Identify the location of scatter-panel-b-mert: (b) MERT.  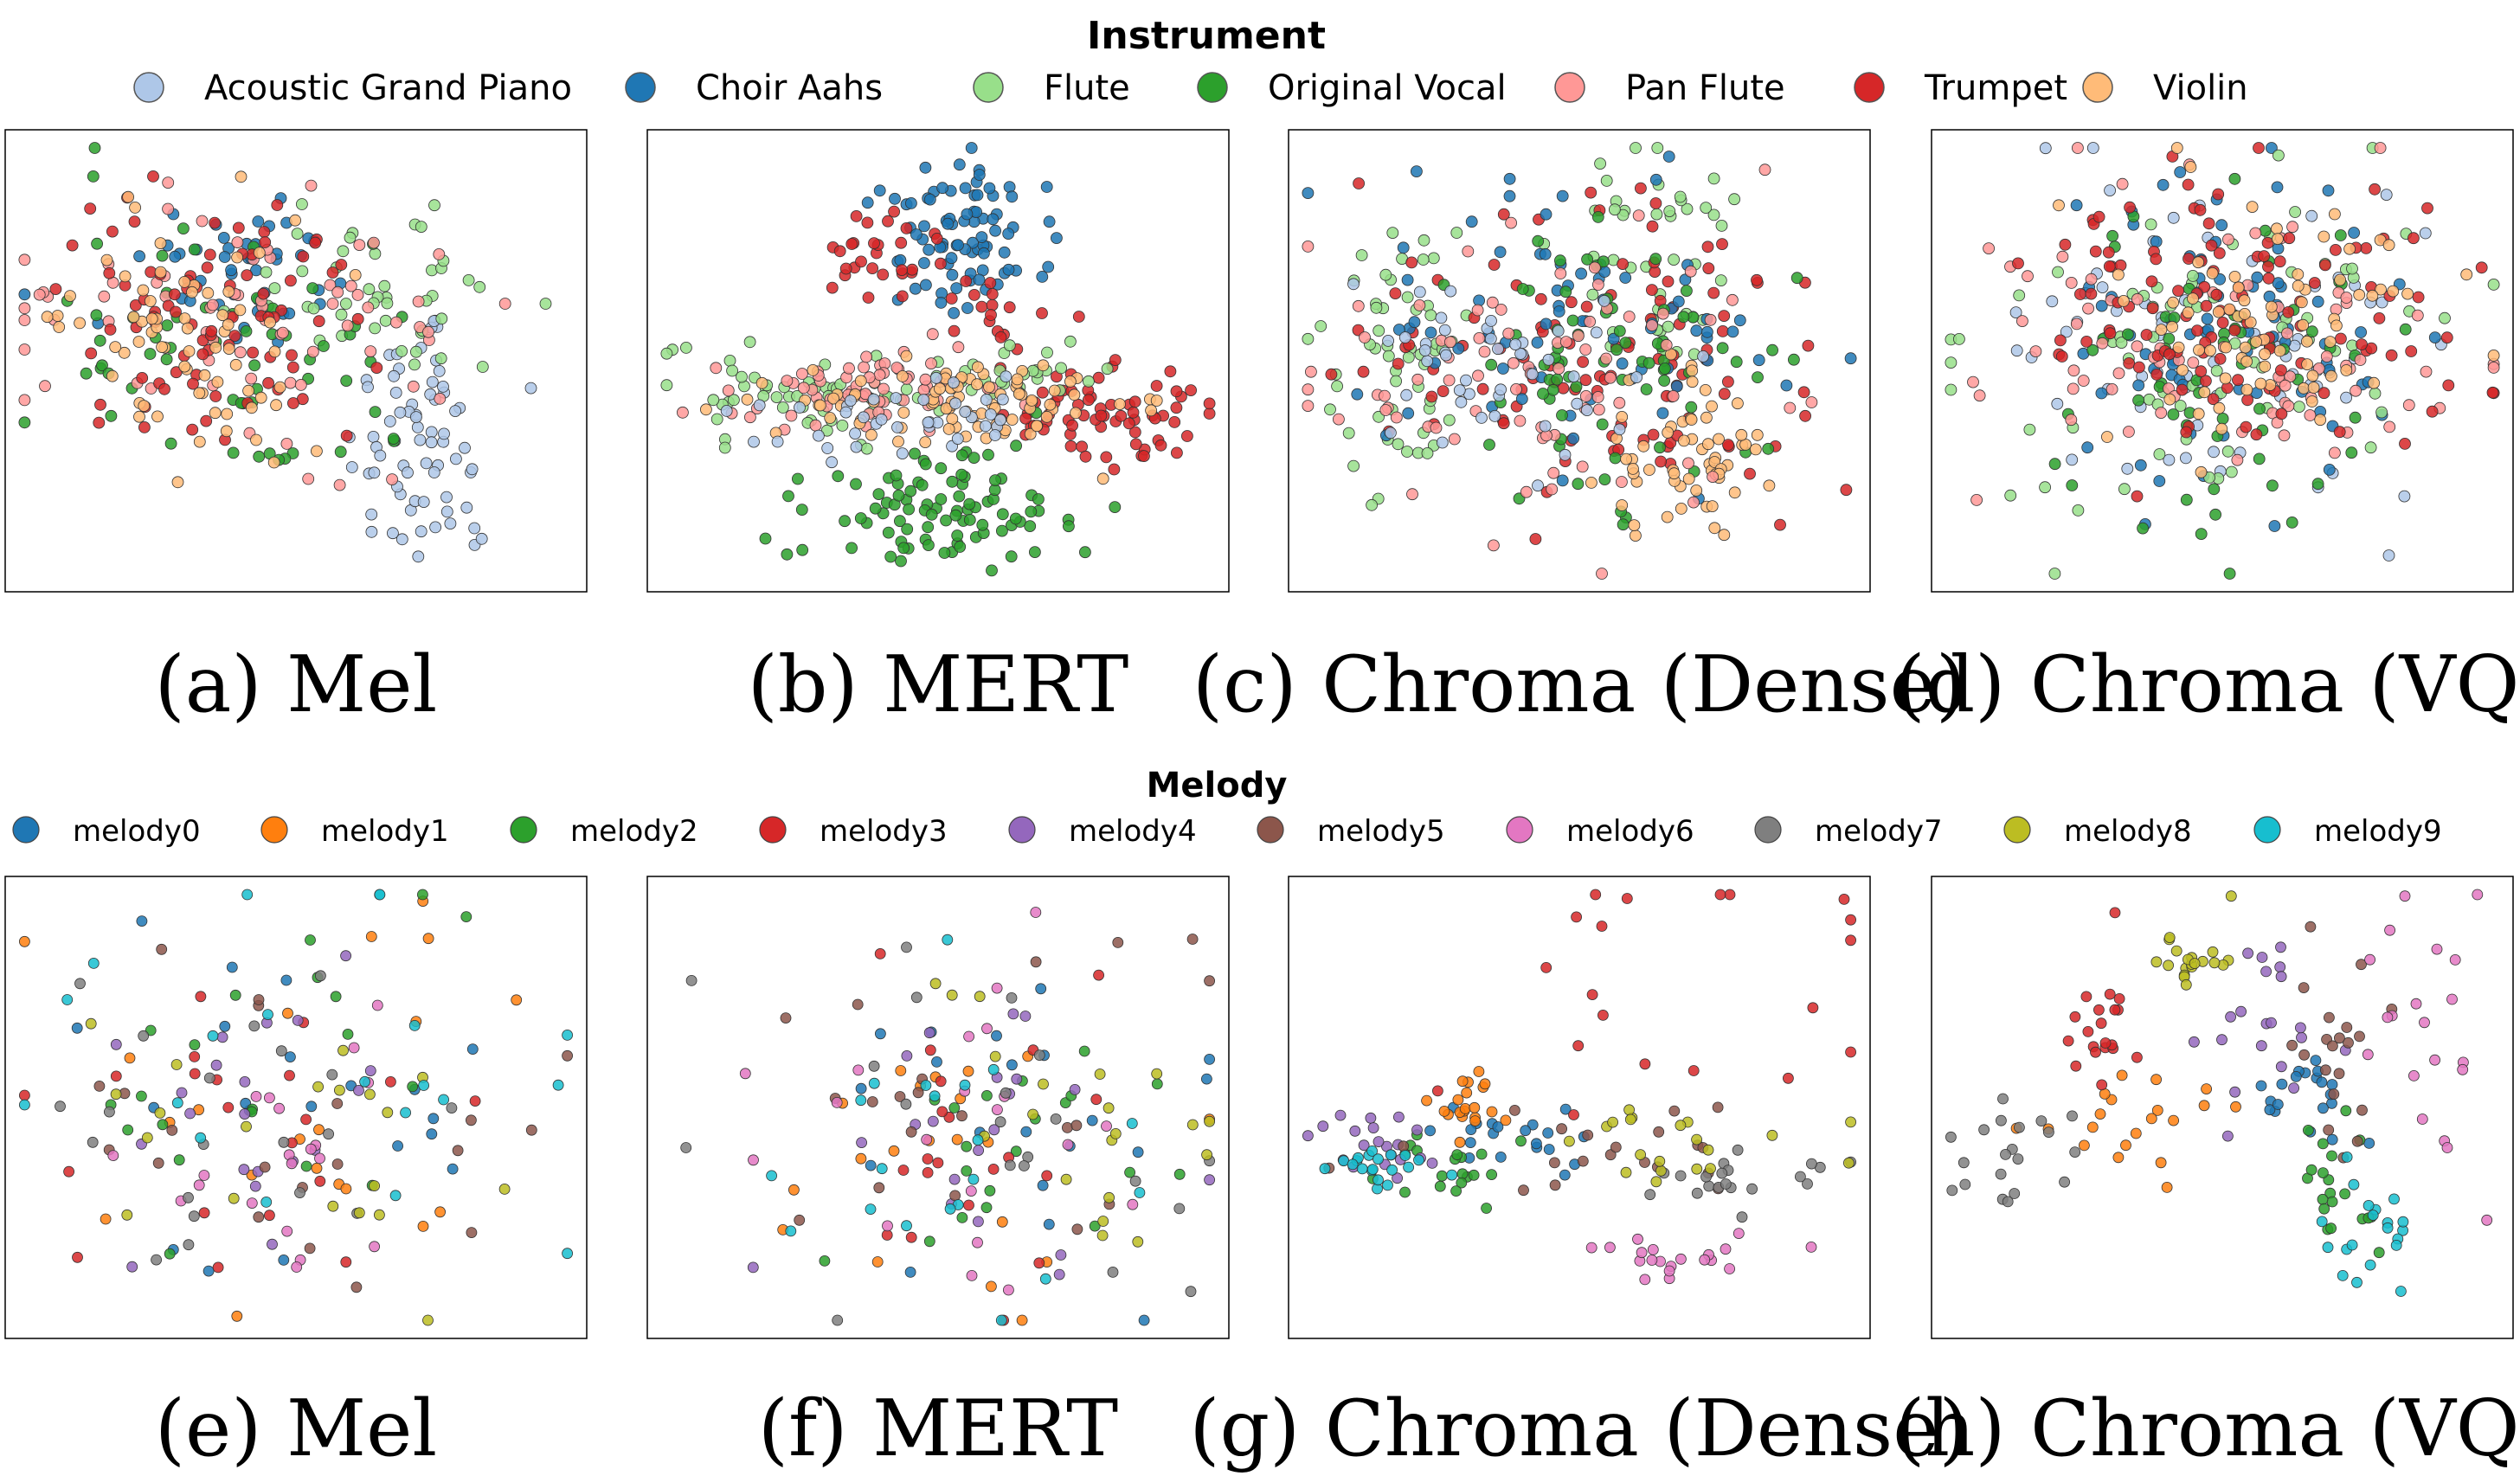
(938, 429).